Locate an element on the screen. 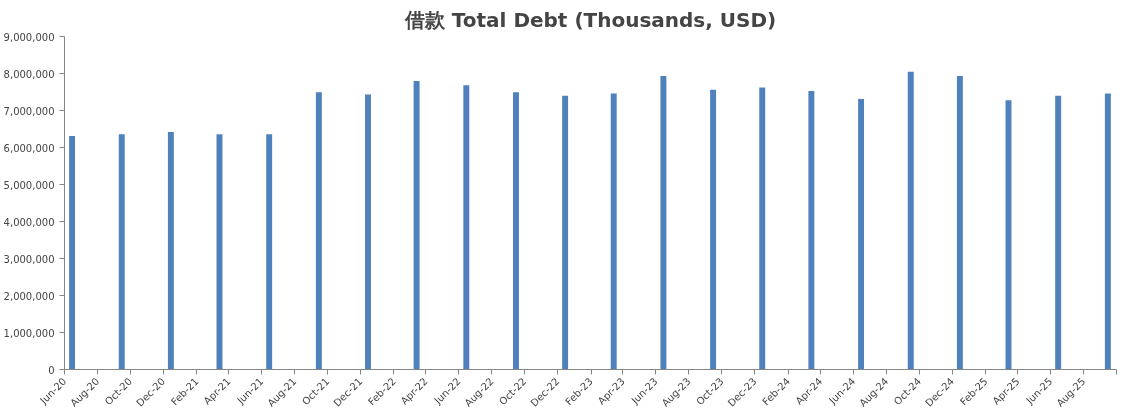  y-tick-label: 8,000,000 is located at coordinates (29, 74).